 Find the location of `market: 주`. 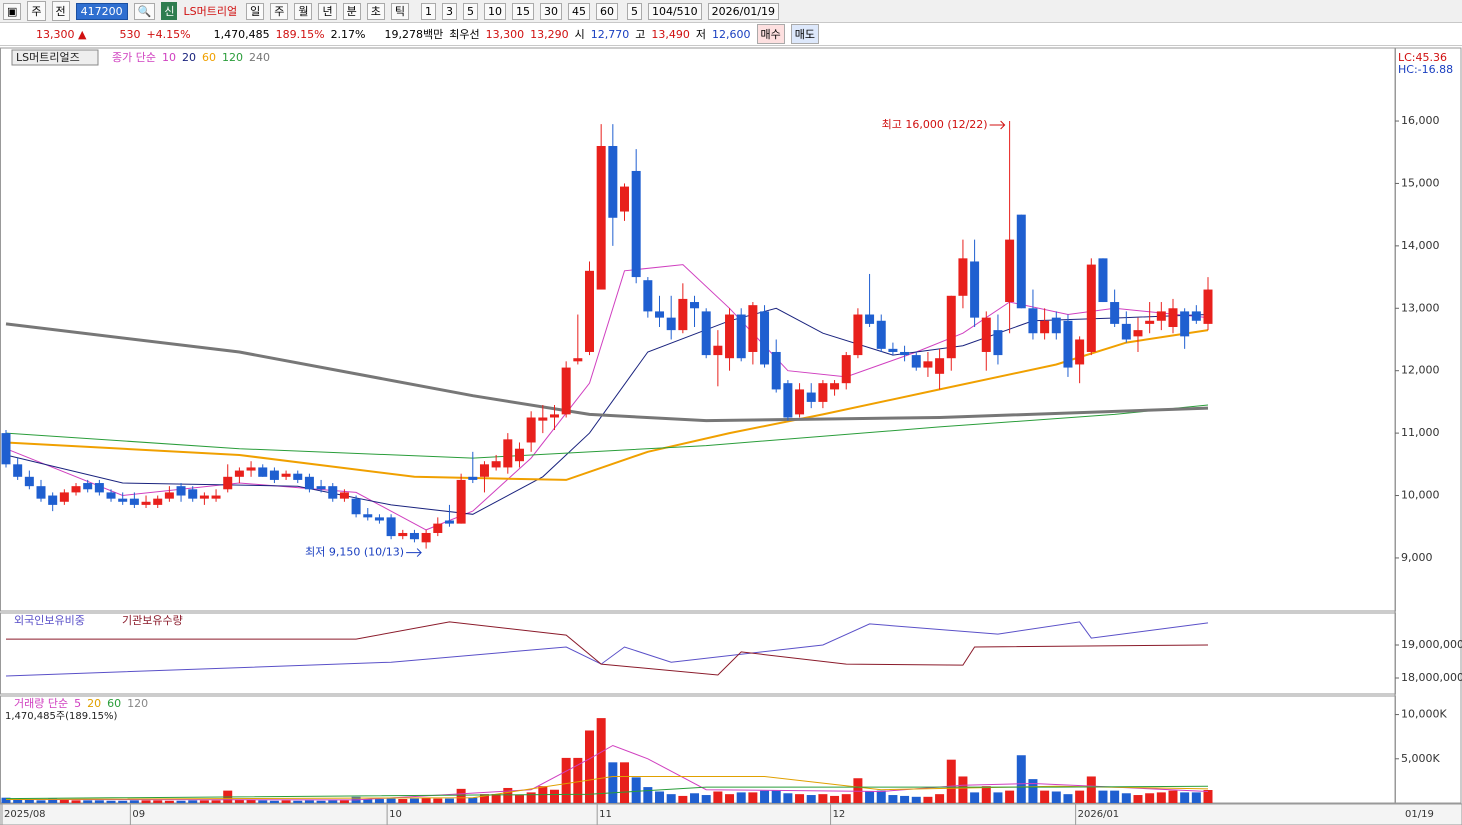

market: 주 is located at coordinates (36, 11).